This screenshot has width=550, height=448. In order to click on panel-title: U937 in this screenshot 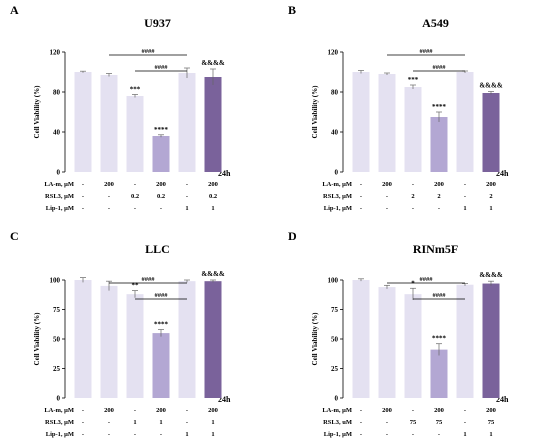, I will do `click(157, 23)`.